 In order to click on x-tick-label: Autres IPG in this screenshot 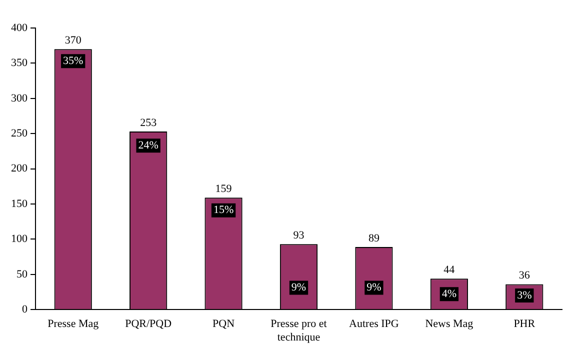, I will do `click(374, 324)`.